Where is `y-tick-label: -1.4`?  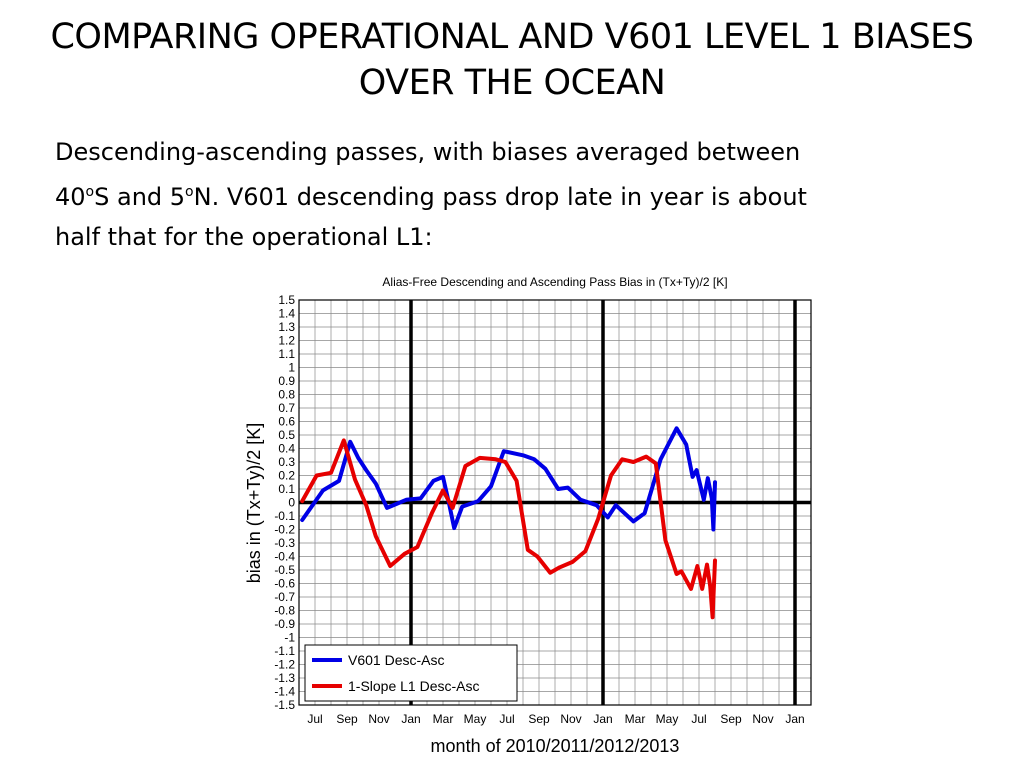
y-tick-label: -1.4 is located at coordinates (284, 692).